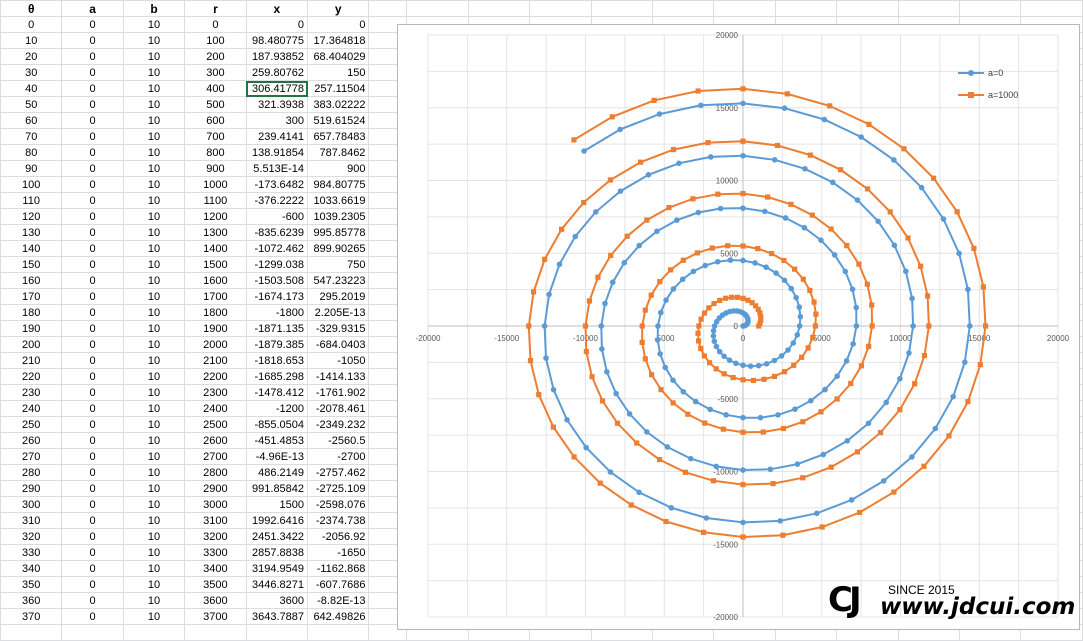 The height and width of the screenshot is (641, 1083). What do you see at coordinates (31, 136) in the screenshot?
I see `data-cell: 70` at bounding box center [31, 136].